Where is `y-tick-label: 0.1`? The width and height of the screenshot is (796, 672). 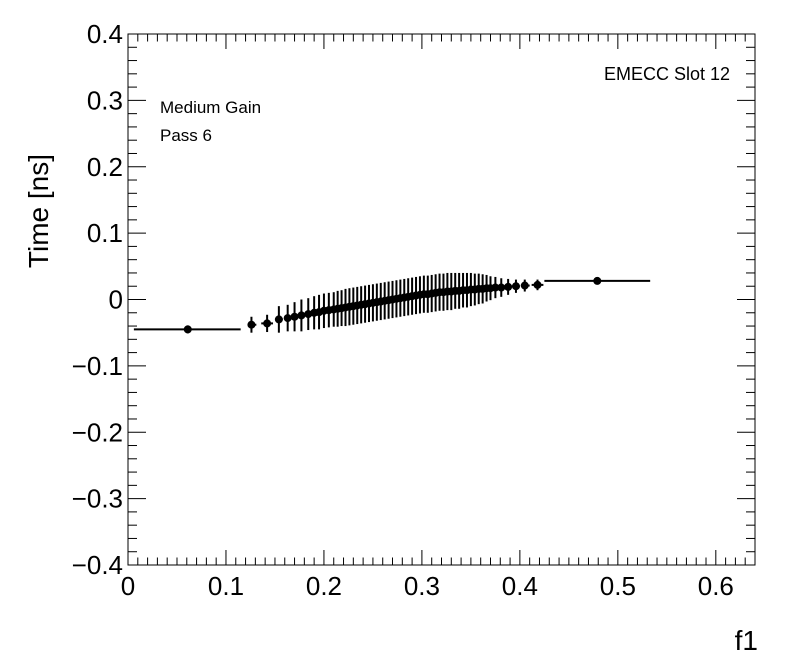
y-tick-label: 0.1 is located at coordinates (105, 233).